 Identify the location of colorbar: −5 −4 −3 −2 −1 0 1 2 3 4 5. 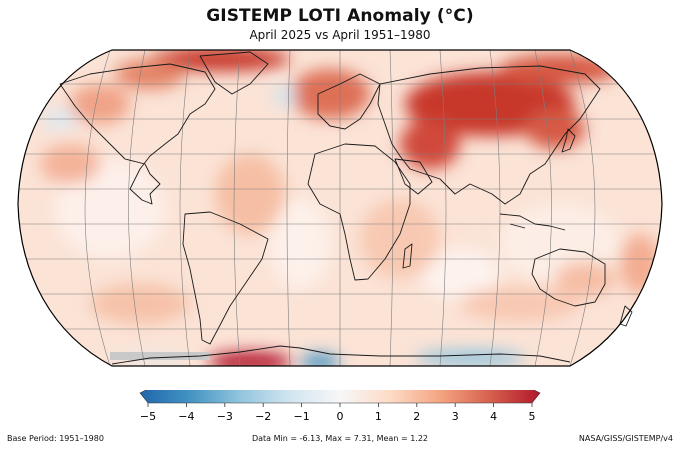
(340, 406).